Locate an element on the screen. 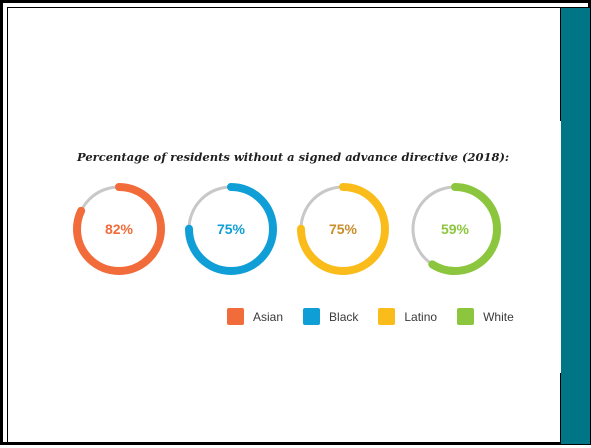 The image size is (591, 448). legend-label-asian: Asian is located at coordinates (268, 316).